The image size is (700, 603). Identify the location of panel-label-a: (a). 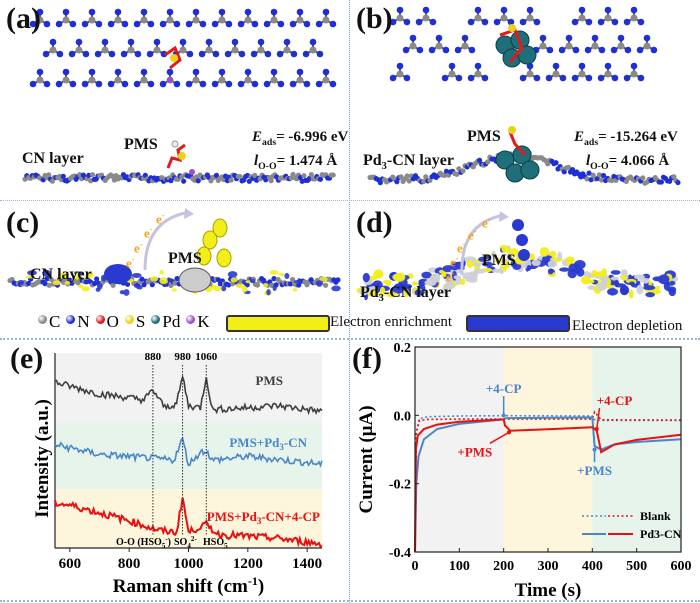
(23, 18).